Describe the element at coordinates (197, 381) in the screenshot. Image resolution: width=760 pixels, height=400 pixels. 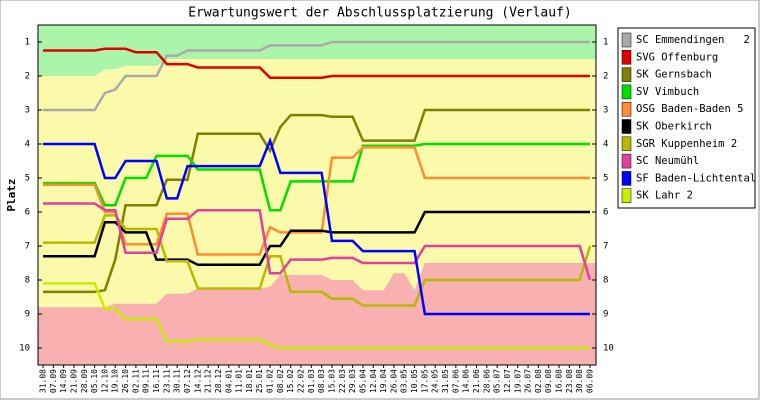
I see `x-tick-label: 14.12` at that location.